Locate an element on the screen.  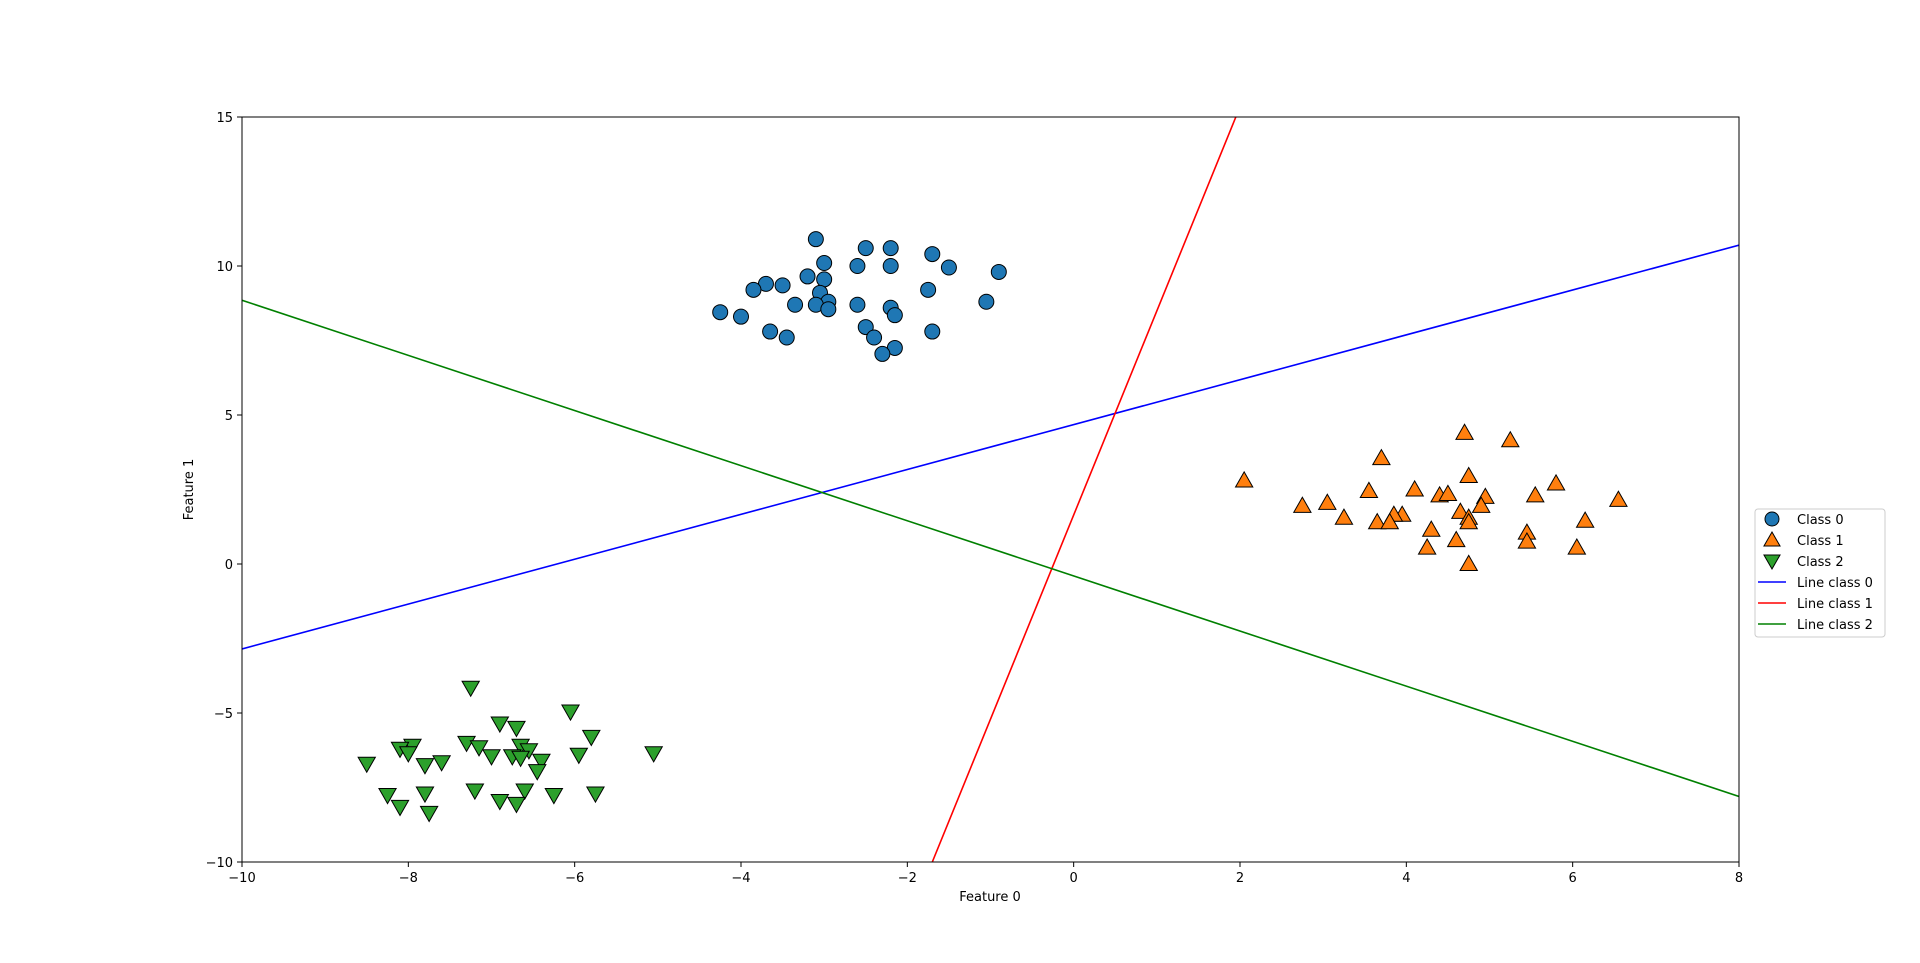
y-axis-label: Feature 1 is located at coordinates (189, 490).